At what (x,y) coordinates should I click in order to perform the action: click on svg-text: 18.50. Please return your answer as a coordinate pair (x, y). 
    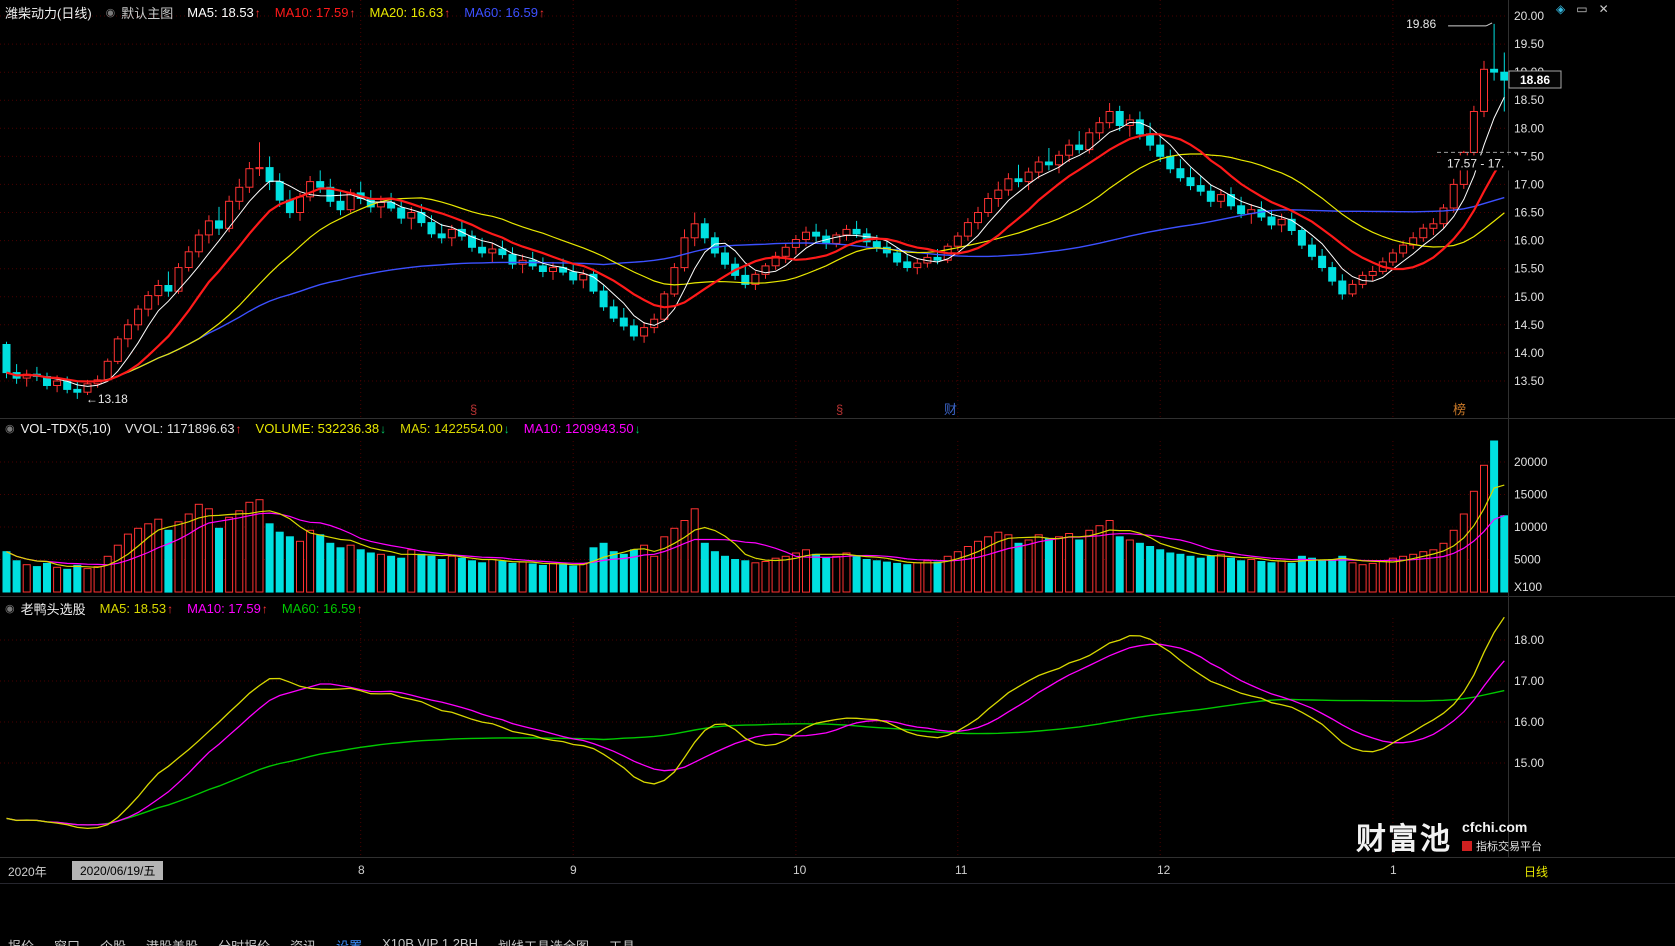
    Looking at the image, I should click on (1529, 100).